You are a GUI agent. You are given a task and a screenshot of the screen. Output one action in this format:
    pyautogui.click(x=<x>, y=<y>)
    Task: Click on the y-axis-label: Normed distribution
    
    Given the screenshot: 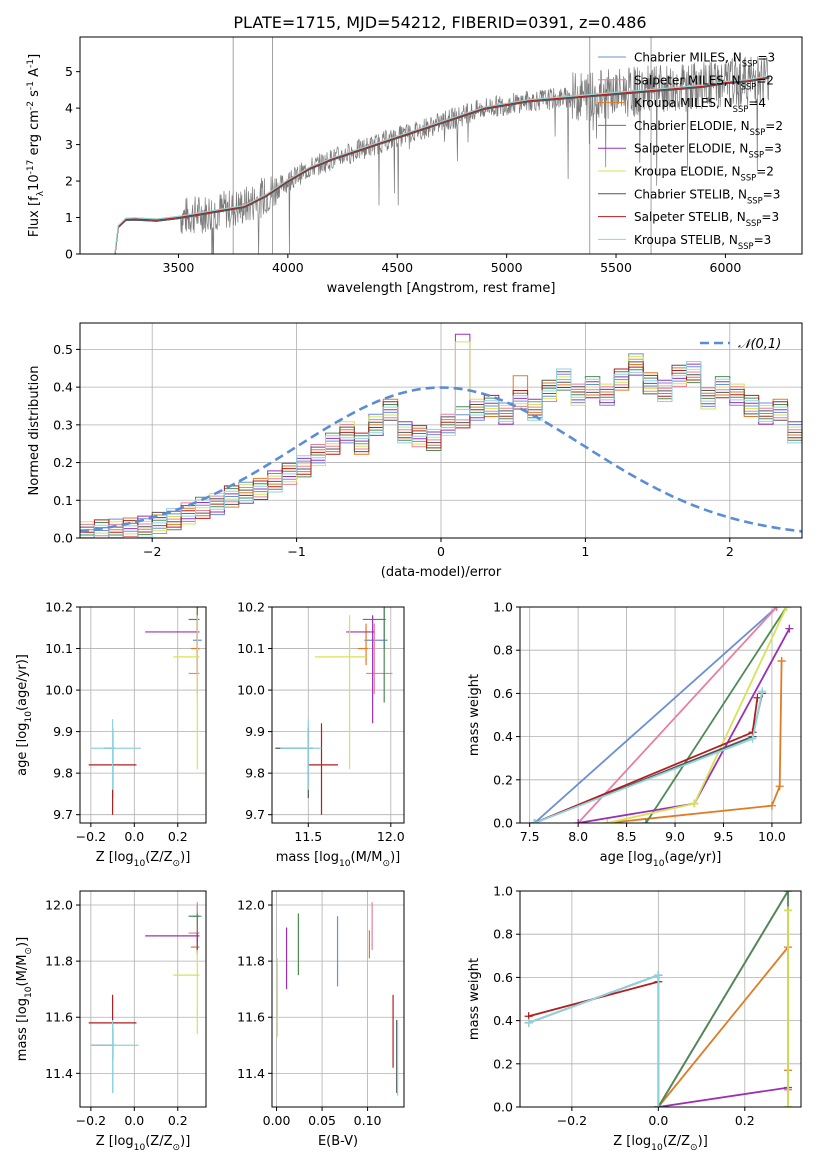 What is the action you would take?
    pyautogui.click(x=34, y=431)
    